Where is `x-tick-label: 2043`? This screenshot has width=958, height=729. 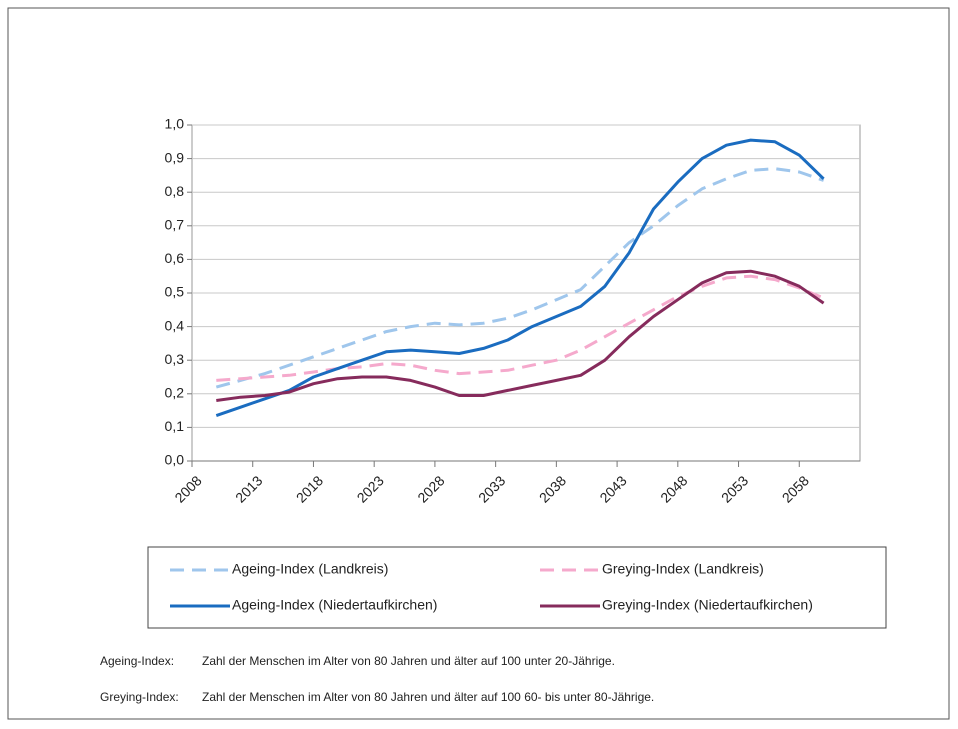 x-tick-label: 2043 is located at coordinates (612, 488).